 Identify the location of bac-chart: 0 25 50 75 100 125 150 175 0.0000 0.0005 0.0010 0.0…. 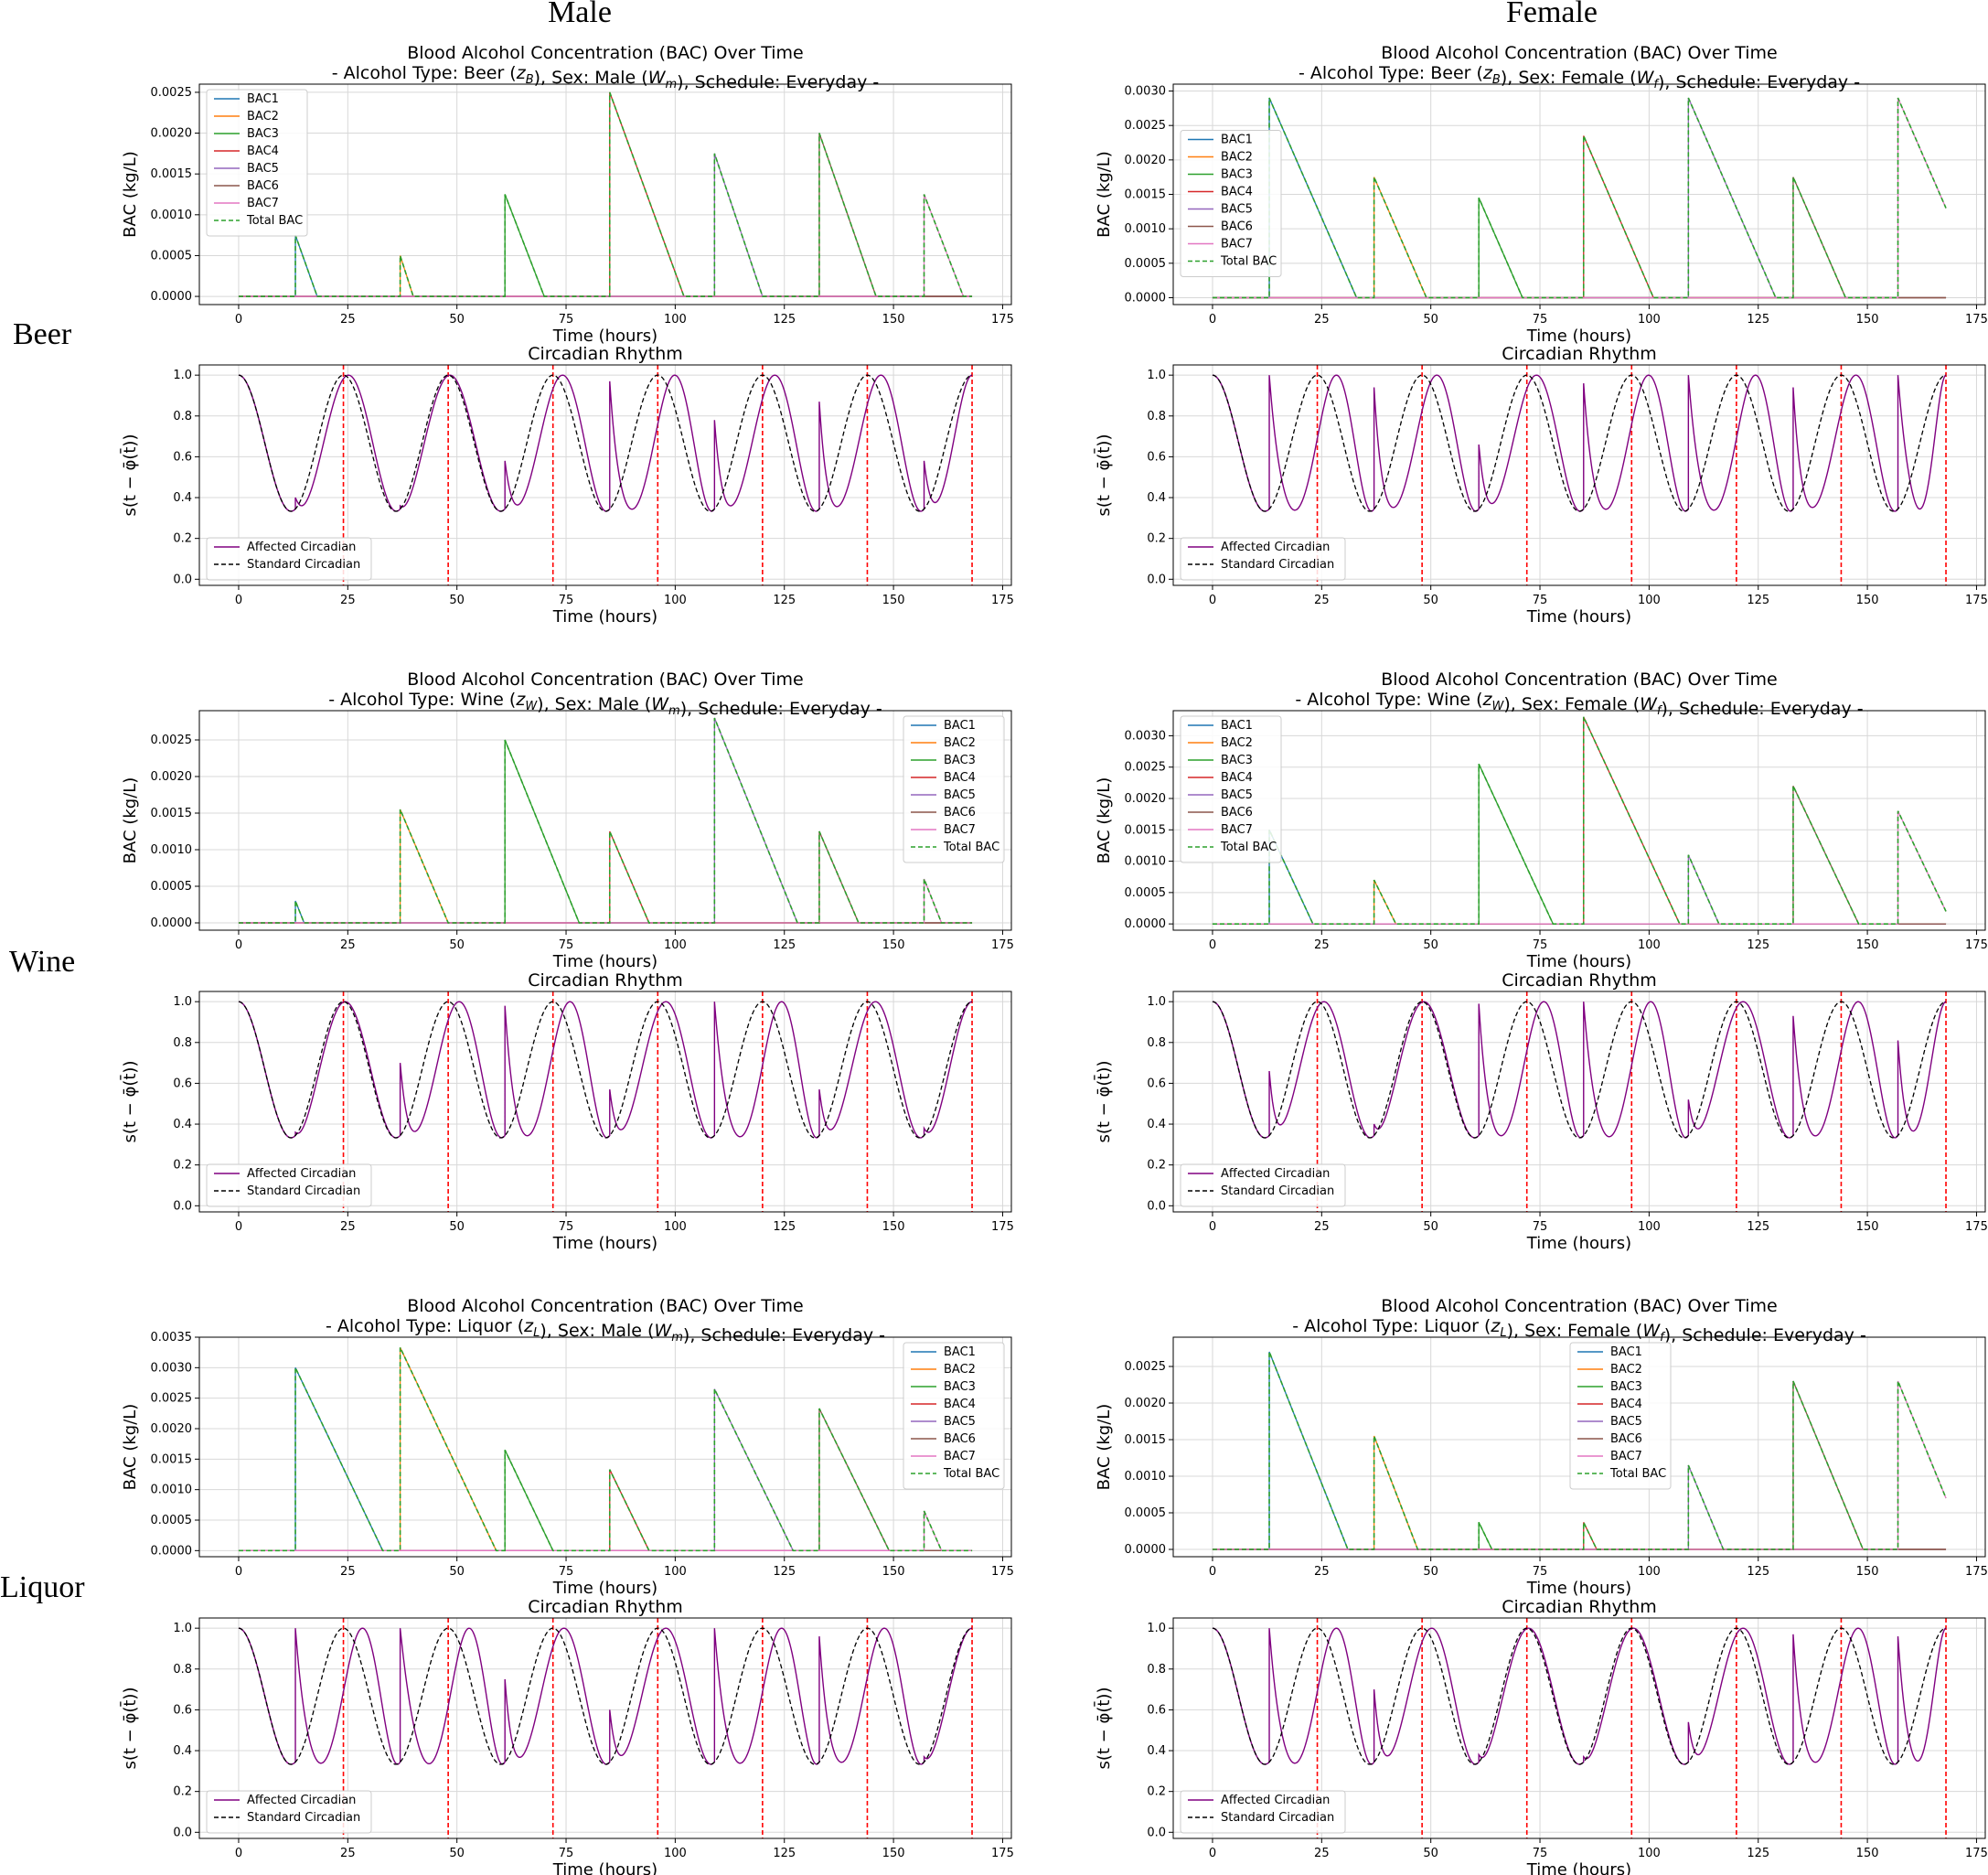
(1541, 194).